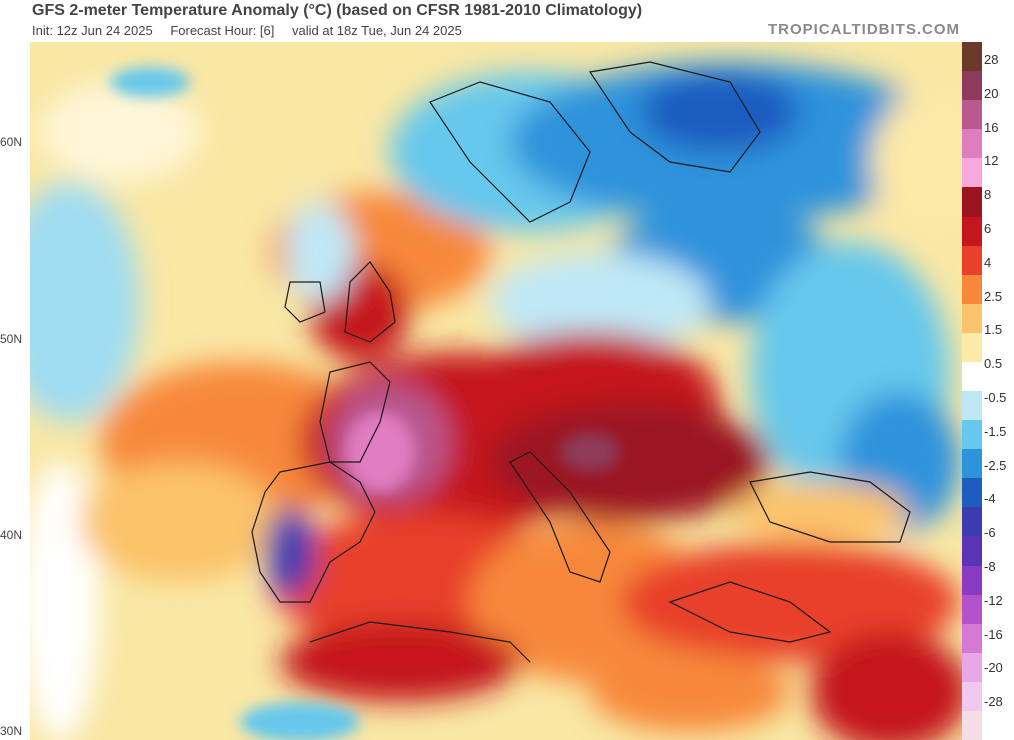 This screenshot has height=740, width=1014. What do you see at coordinates (11, 142) in the screenshot?
I see `lat-label-60n: 60N` at bounding box center [11, 142].